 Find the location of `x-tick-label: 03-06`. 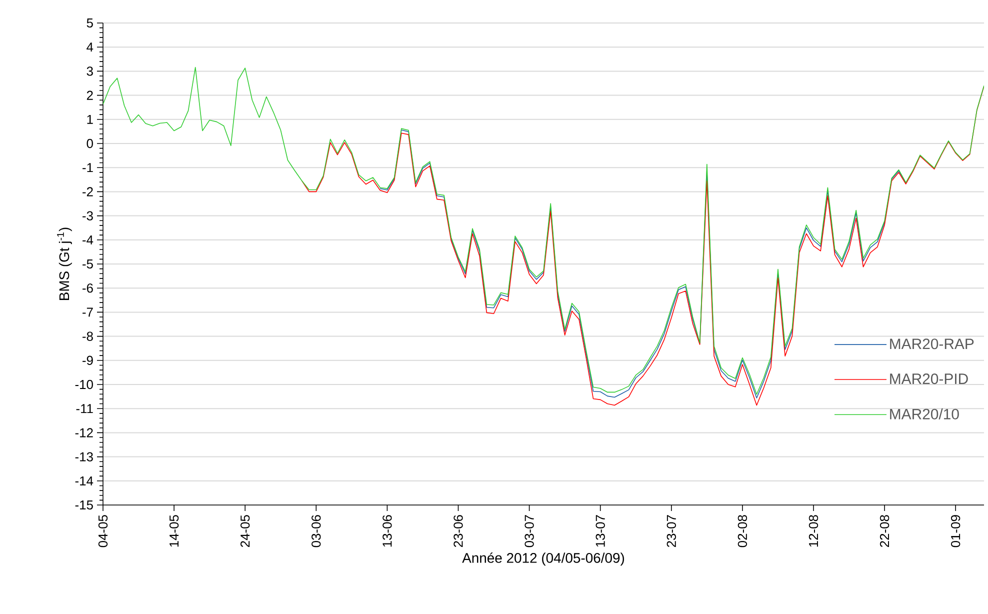

x-tick-label: 03-06 is located at coordinates (316, 531).